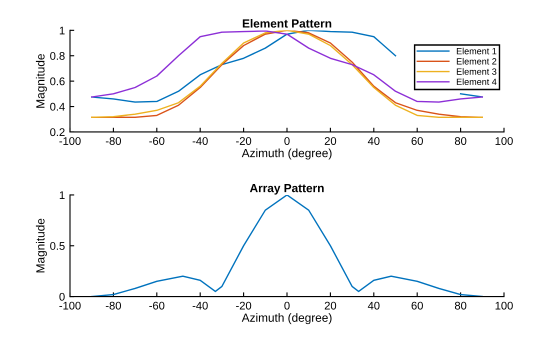 The image size is (560, 337). I want to click on legend-label: Element 4, so click(476, 82).